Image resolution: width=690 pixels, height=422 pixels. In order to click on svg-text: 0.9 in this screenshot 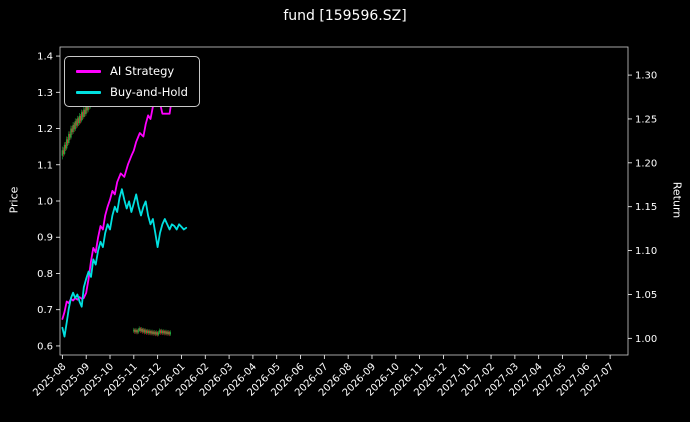, I will do `click(45, 238)`.